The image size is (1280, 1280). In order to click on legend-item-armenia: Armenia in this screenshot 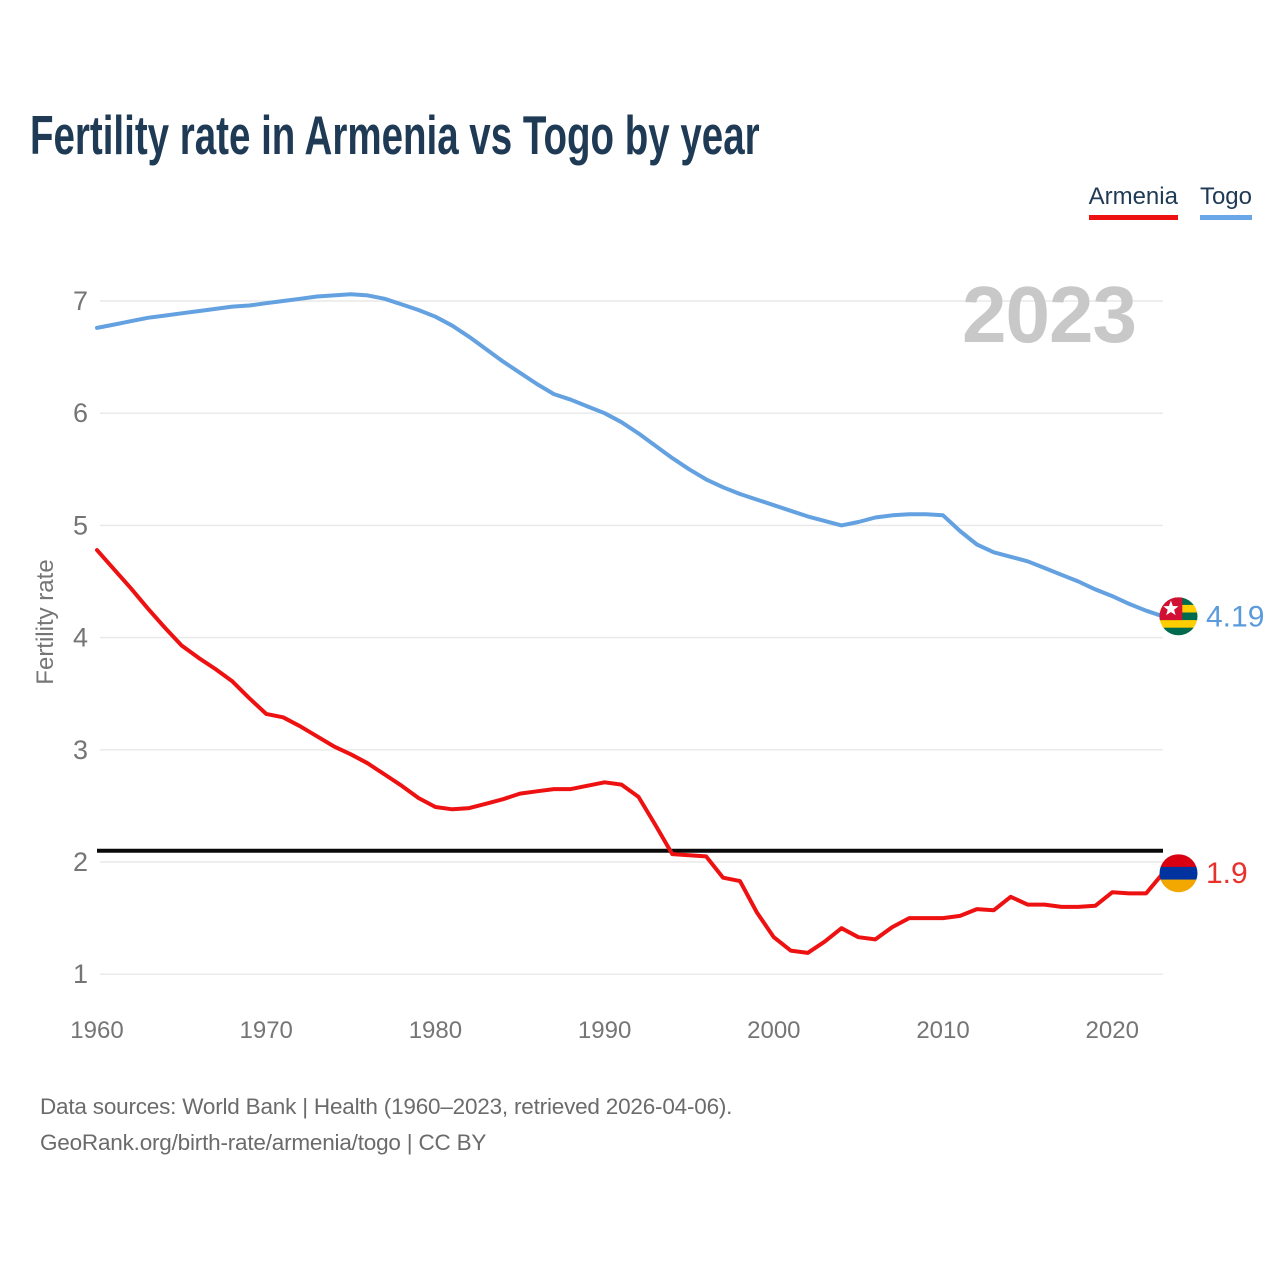, I will do `click(1133, 201)`.